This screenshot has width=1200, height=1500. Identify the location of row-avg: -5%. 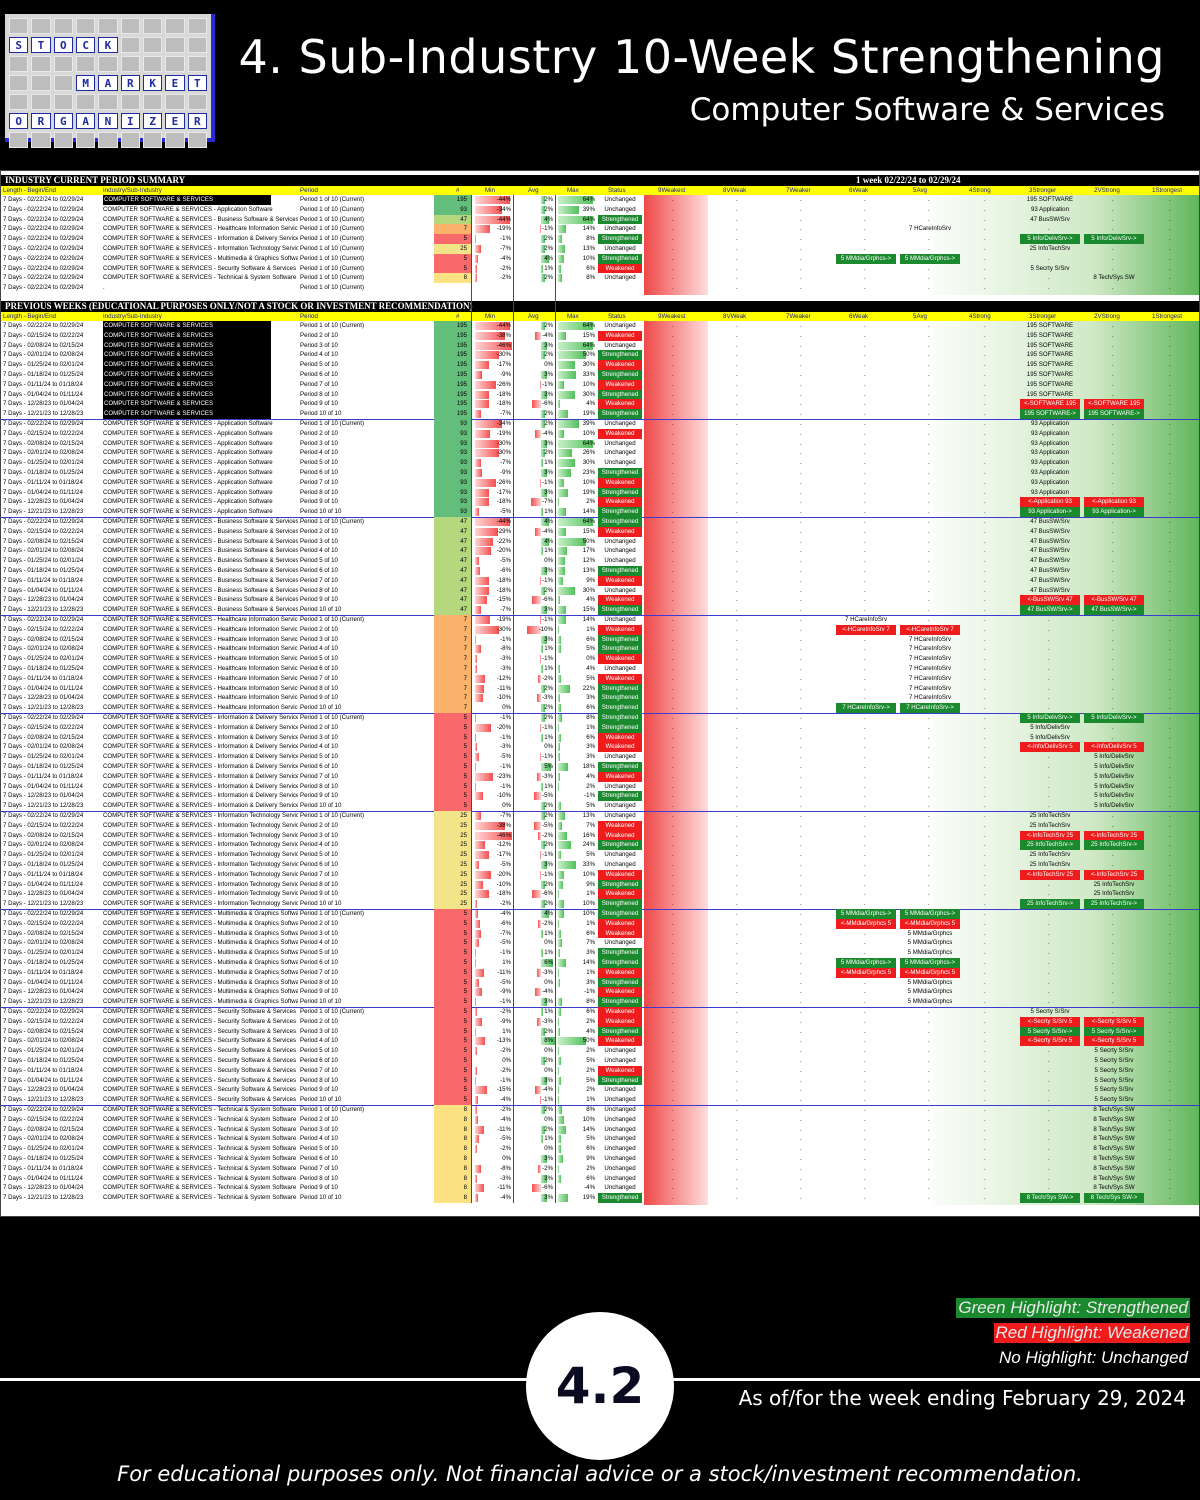
(547, 825).